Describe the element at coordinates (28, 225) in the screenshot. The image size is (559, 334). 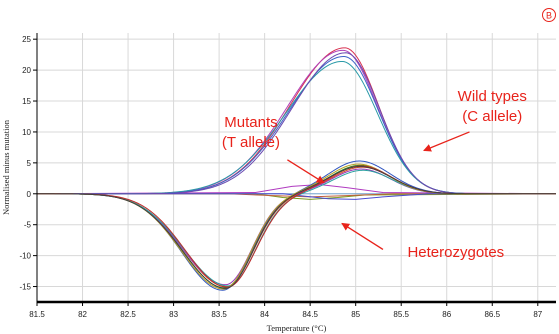
I see `y-tick-label-6: -5` at that location.